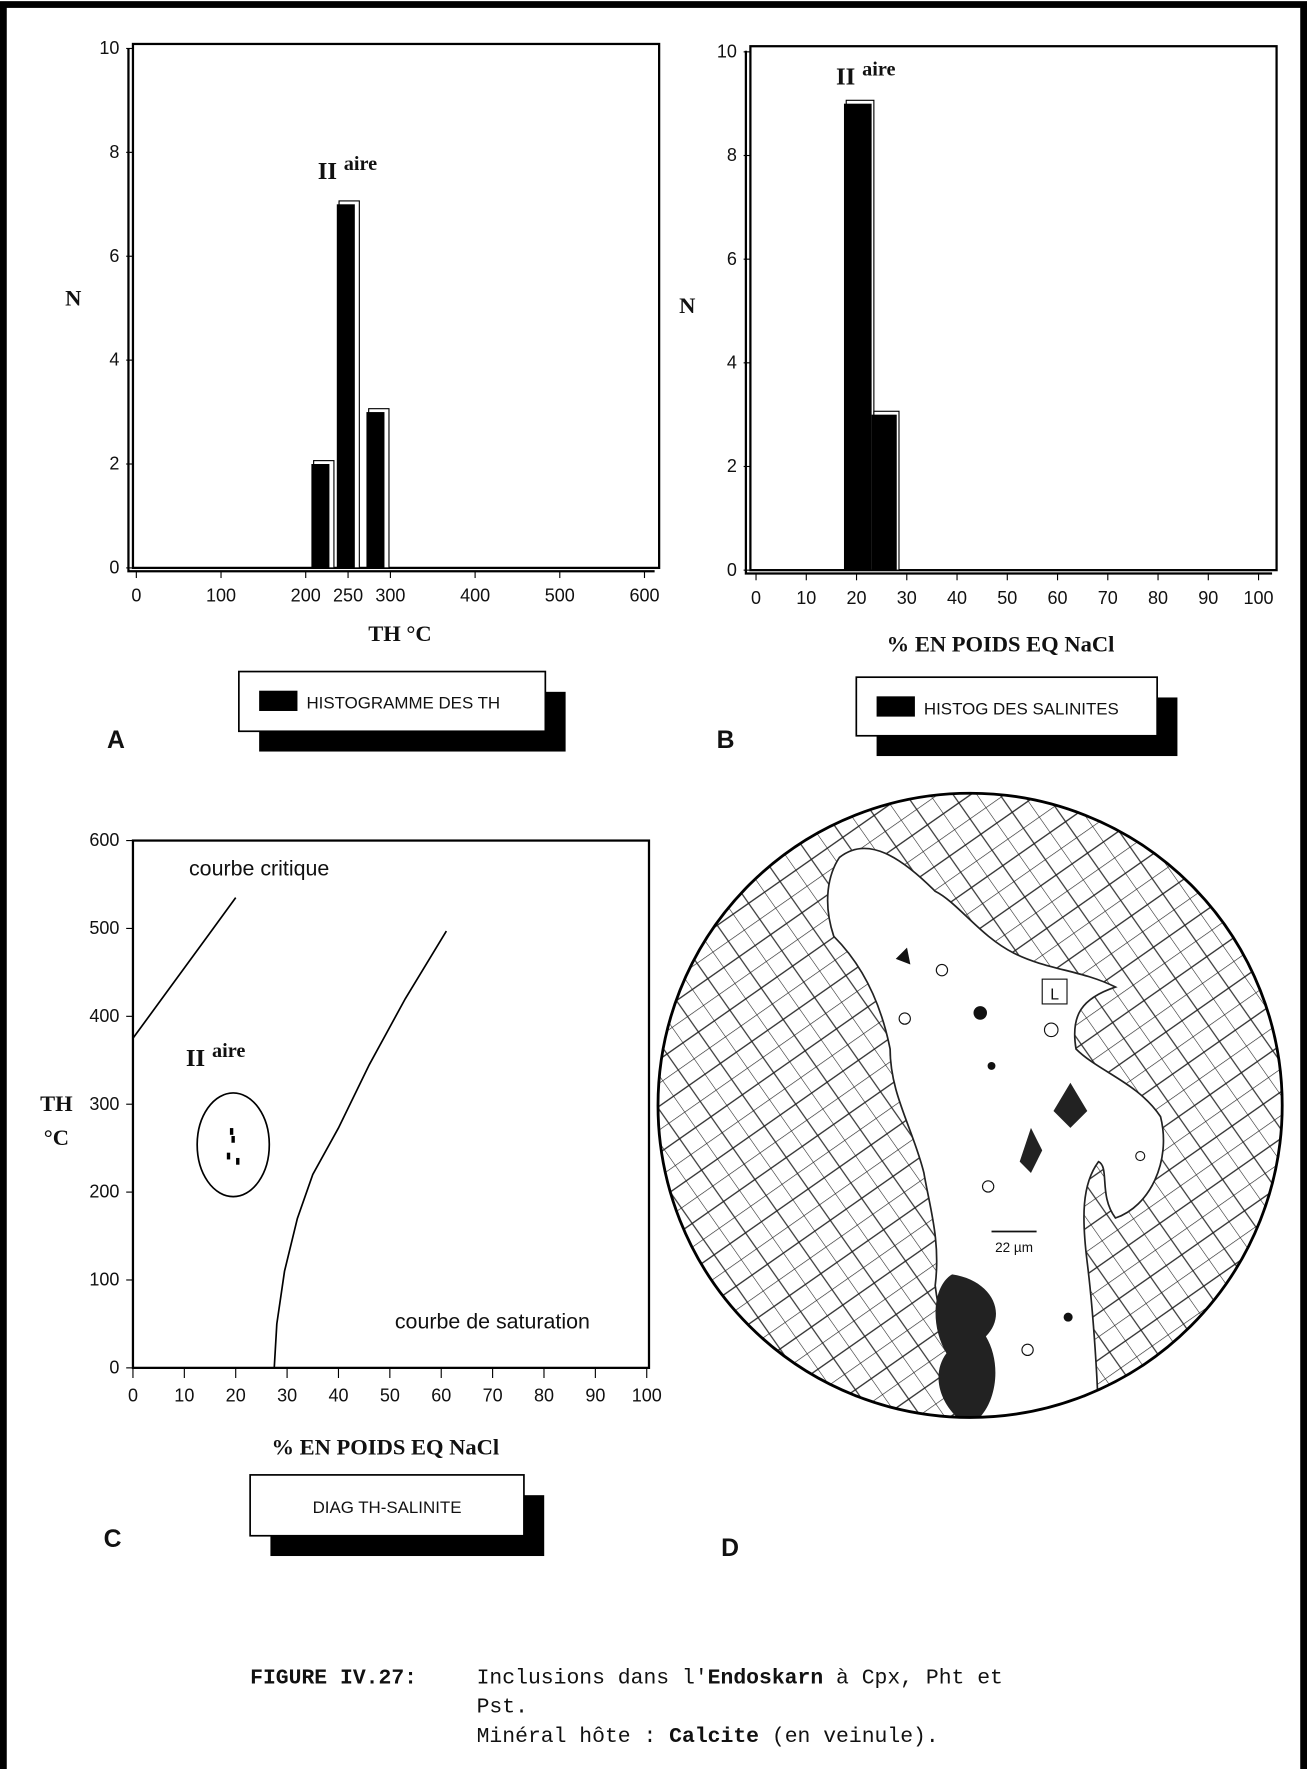 The width and height of the screenshot is (1307, 1769). I want to click on scale-label: 22 µm, so click(1014, 1247).